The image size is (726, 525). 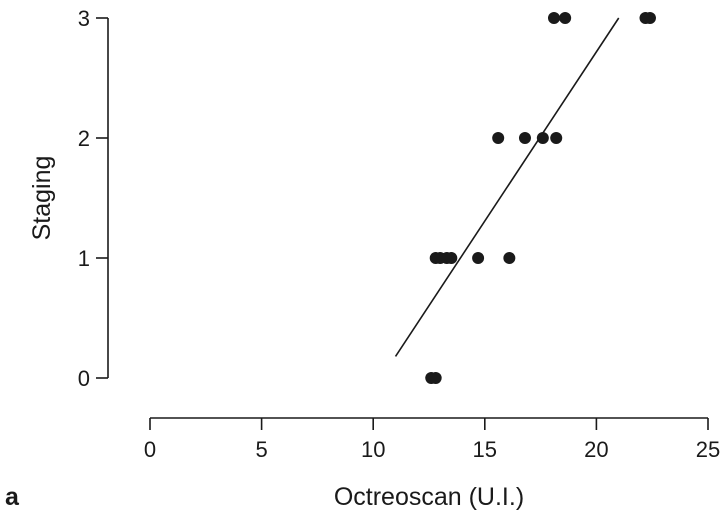 I want to click on y-tick-label: 0, so click(x=84, y=378).